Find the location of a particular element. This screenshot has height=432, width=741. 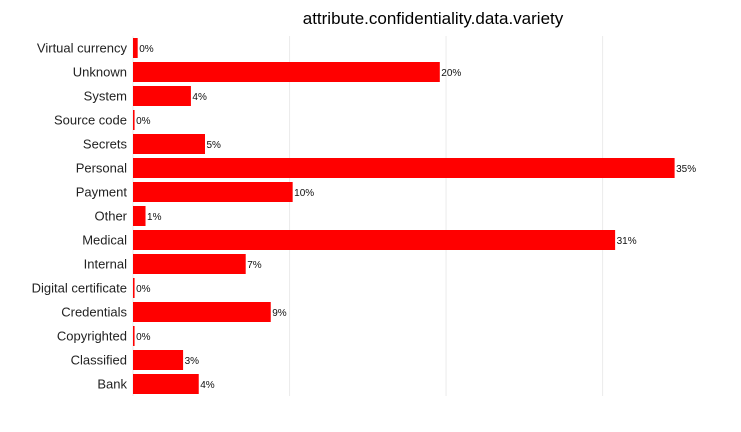

chart-title: attribute.confidentiality.data.variety is located at coordinates (433, 18).